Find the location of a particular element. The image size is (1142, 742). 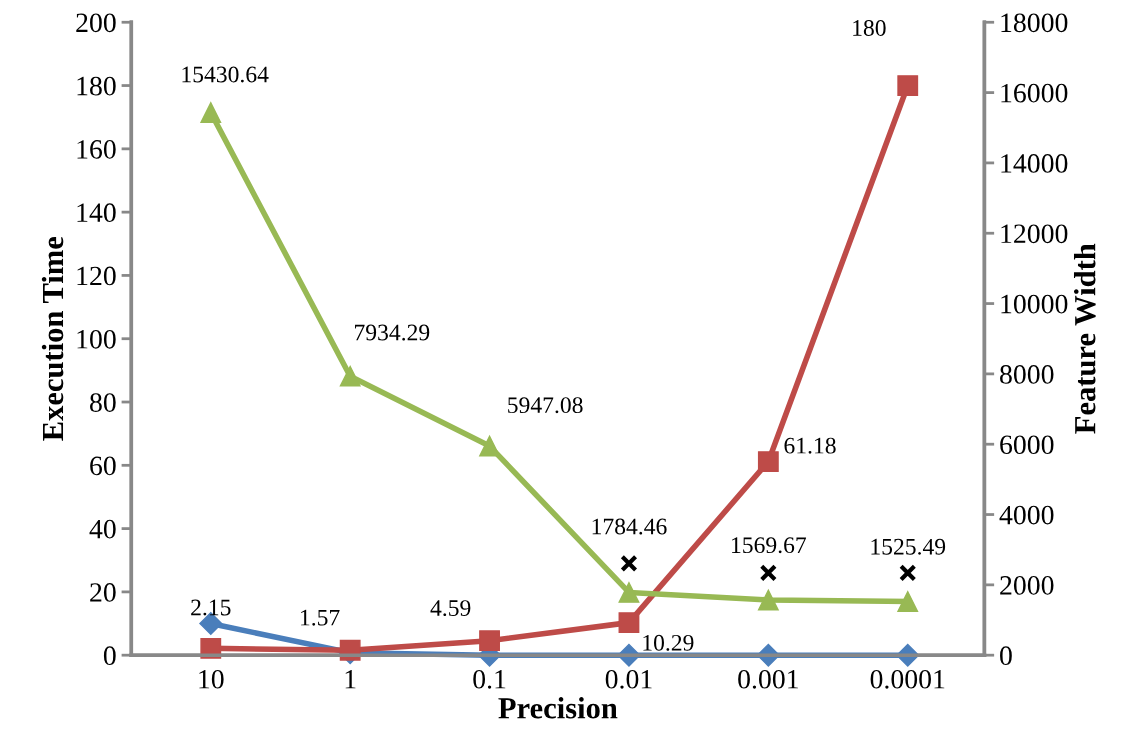

y2-tick-label: 0 is located at coordinates (1006, 656).